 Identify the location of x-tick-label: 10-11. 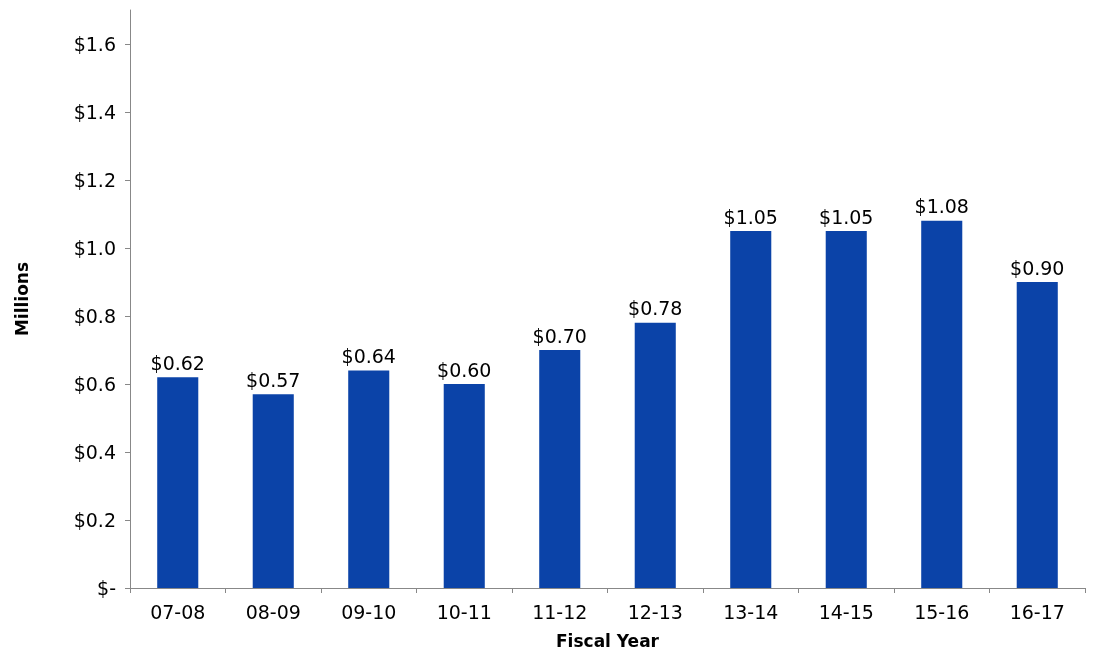
(464, 611).